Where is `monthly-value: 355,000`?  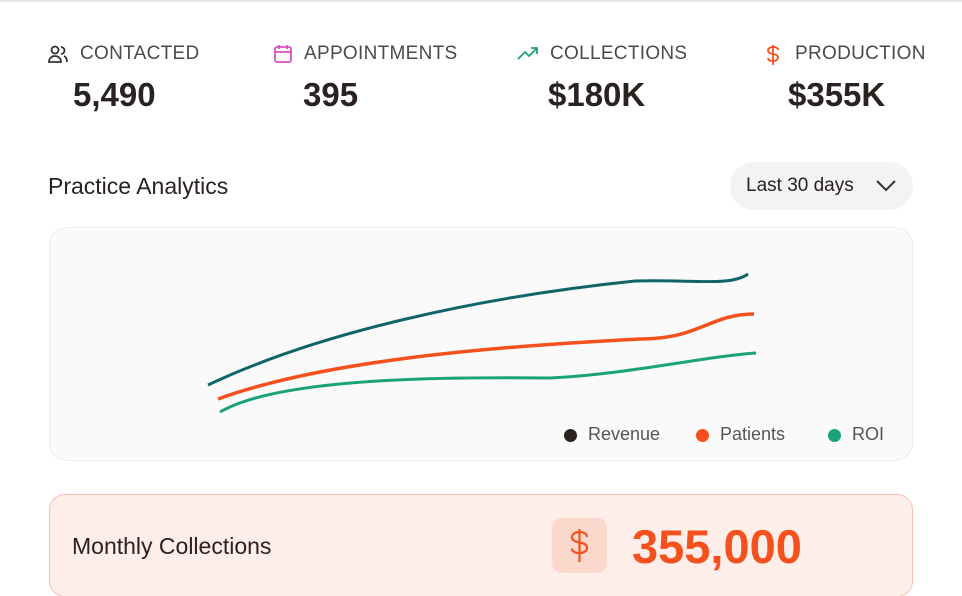
monthly-value: 355,000 is located at coordinates (717, 546).